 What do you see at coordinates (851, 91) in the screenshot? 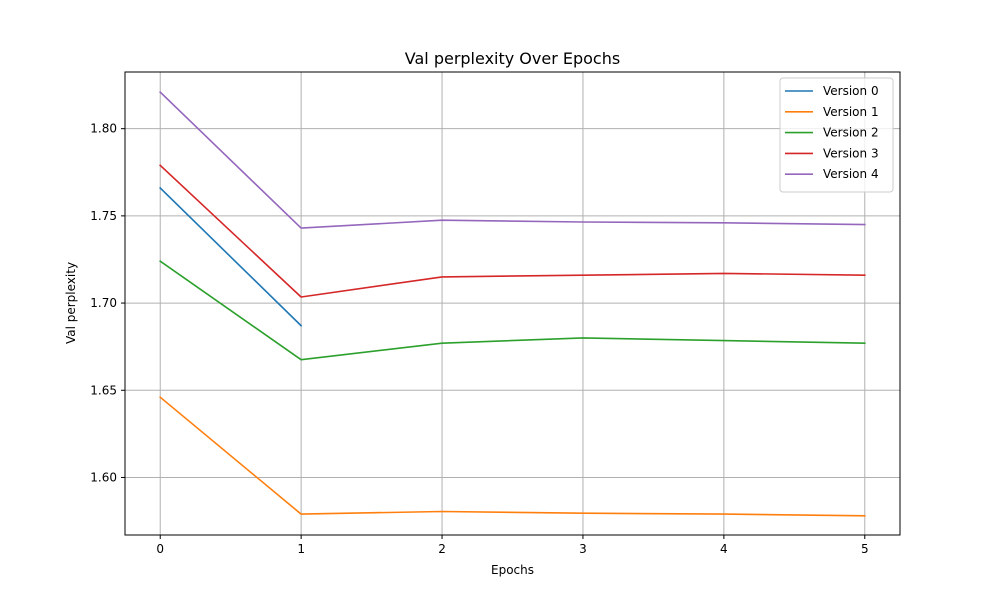
I see `legend-label: Version 0` at bounding box center [851, 91].